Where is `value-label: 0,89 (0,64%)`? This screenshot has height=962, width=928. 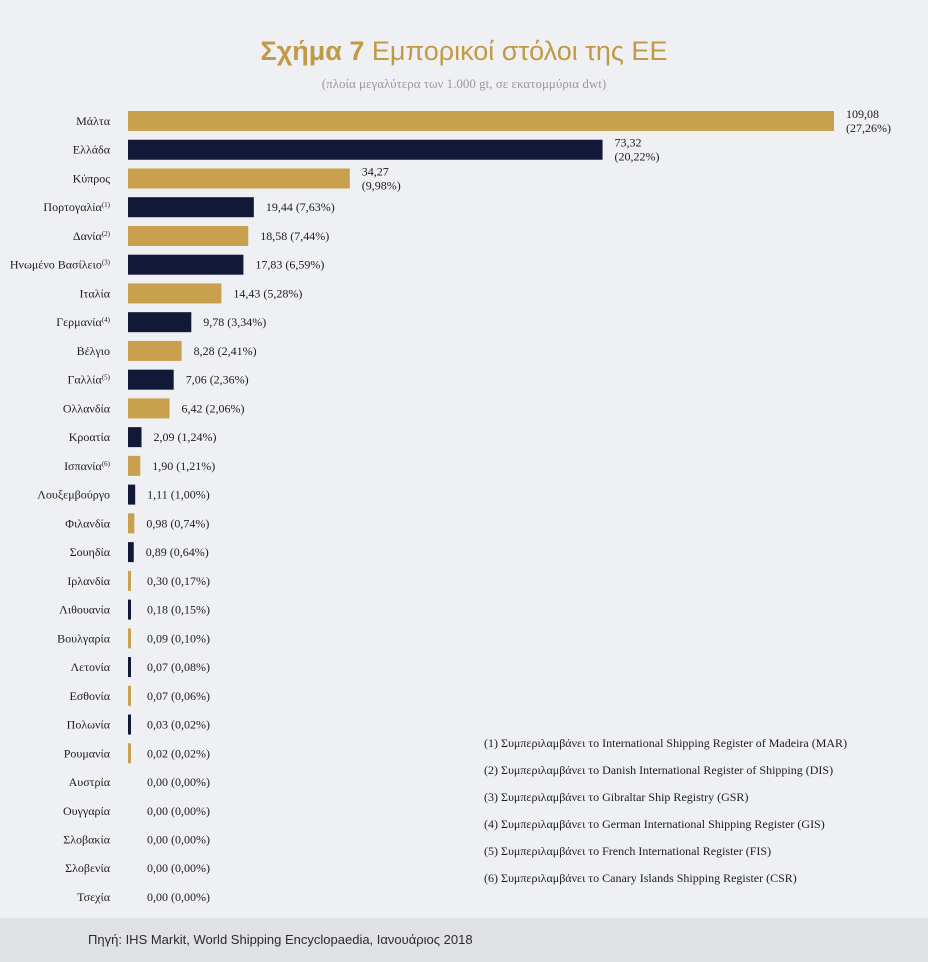 value-label: 0,89 (0,64%) is located at coordinates (177, 552).